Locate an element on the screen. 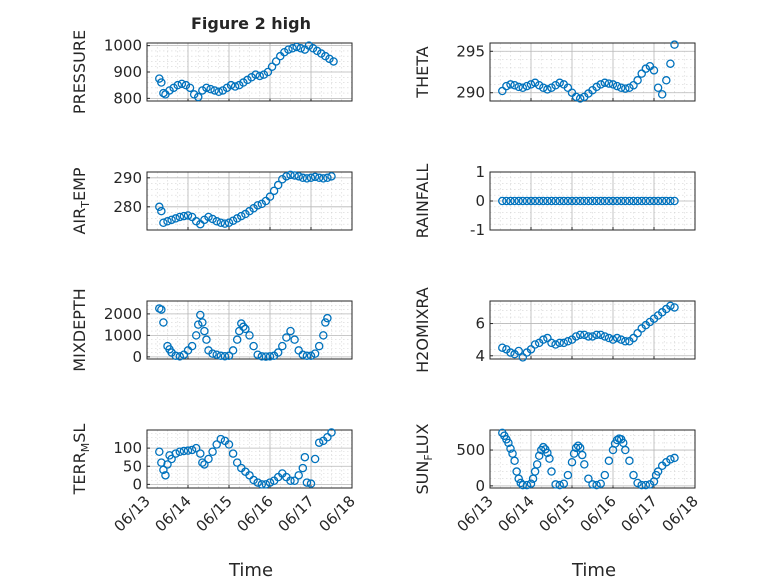 This screenshot has width=778, height=583. subplot-2: 290 295 THETA is located at coordinates (554, 71).